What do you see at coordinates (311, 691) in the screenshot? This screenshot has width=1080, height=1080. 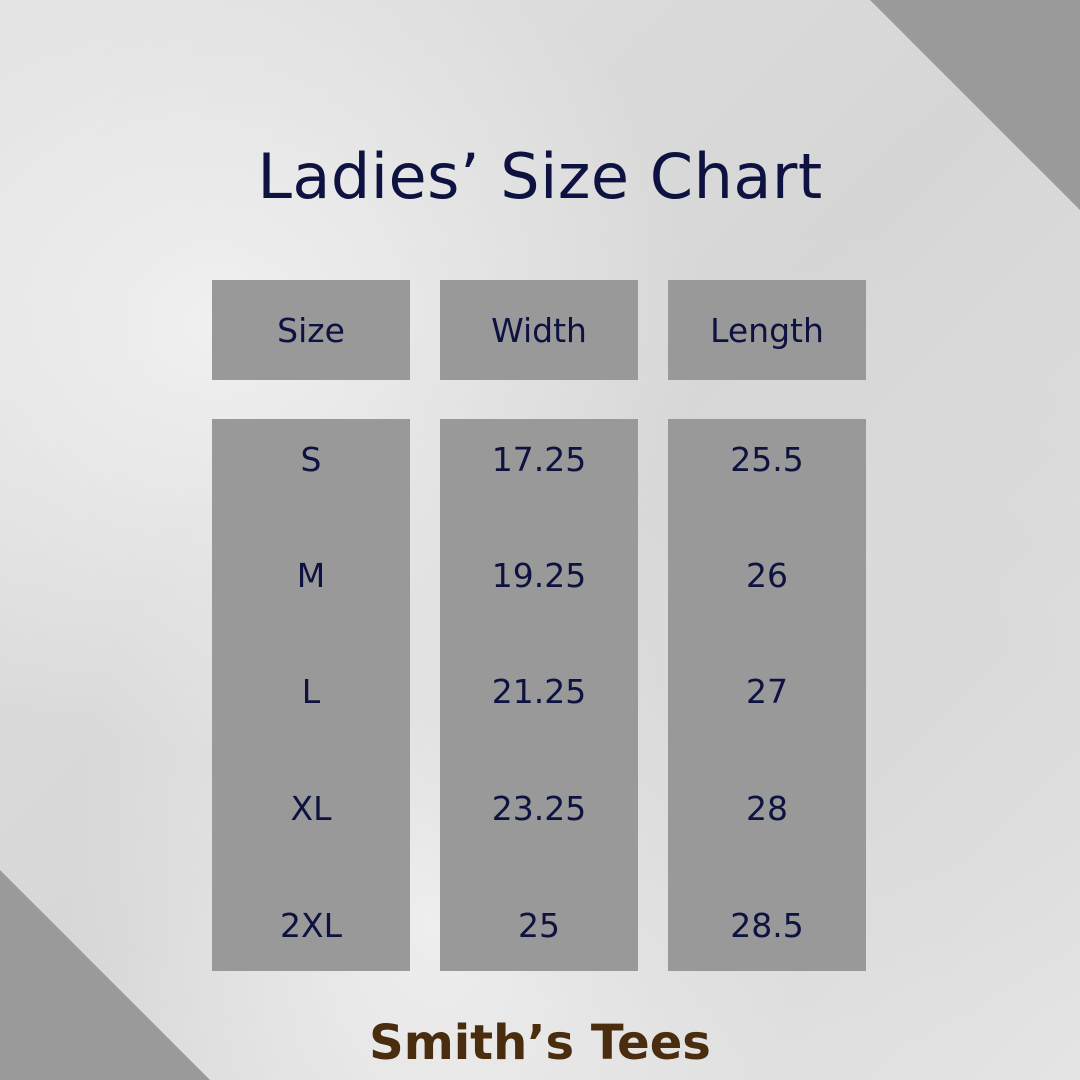 I see `size-cell: L` at bounding box center [311, 691].